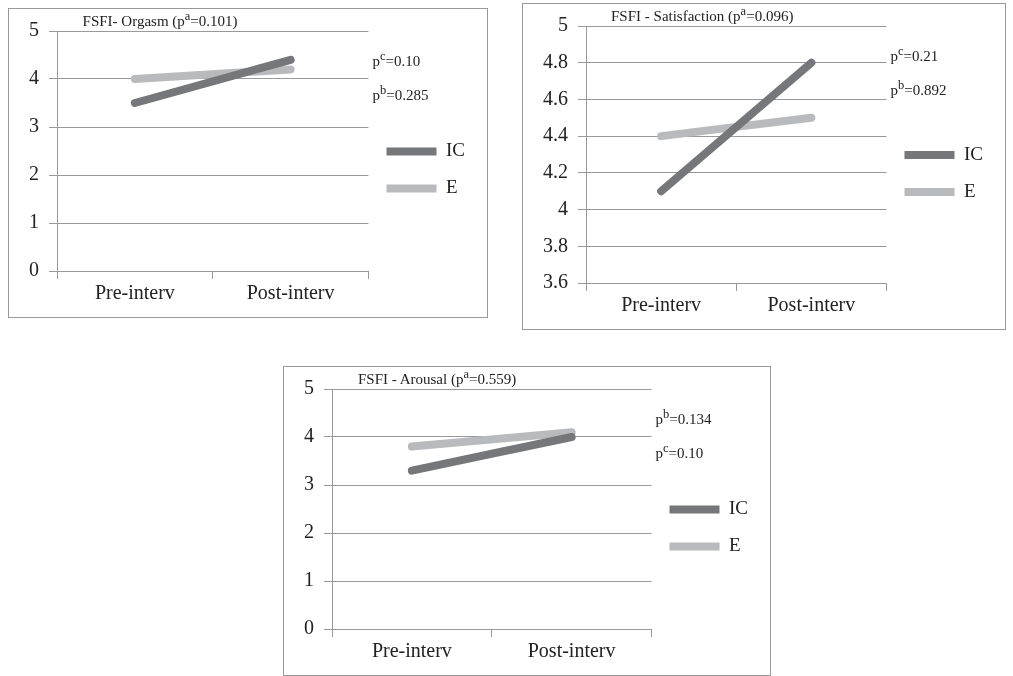 This screenshot has width=1013, height=676. Describe the element at coordinates (918, 88) in the screenshot. I see `text: p$^{b}$=0.892` at that location.